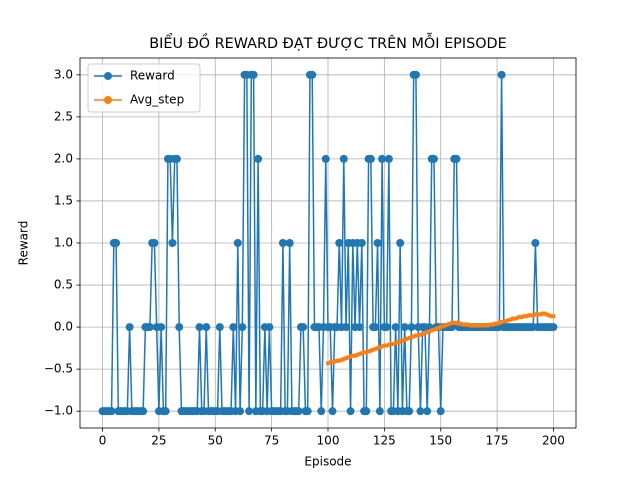 This screenshot has height=480, width=640. I want to click on x-axis-label: Episode, so click(327, 462).